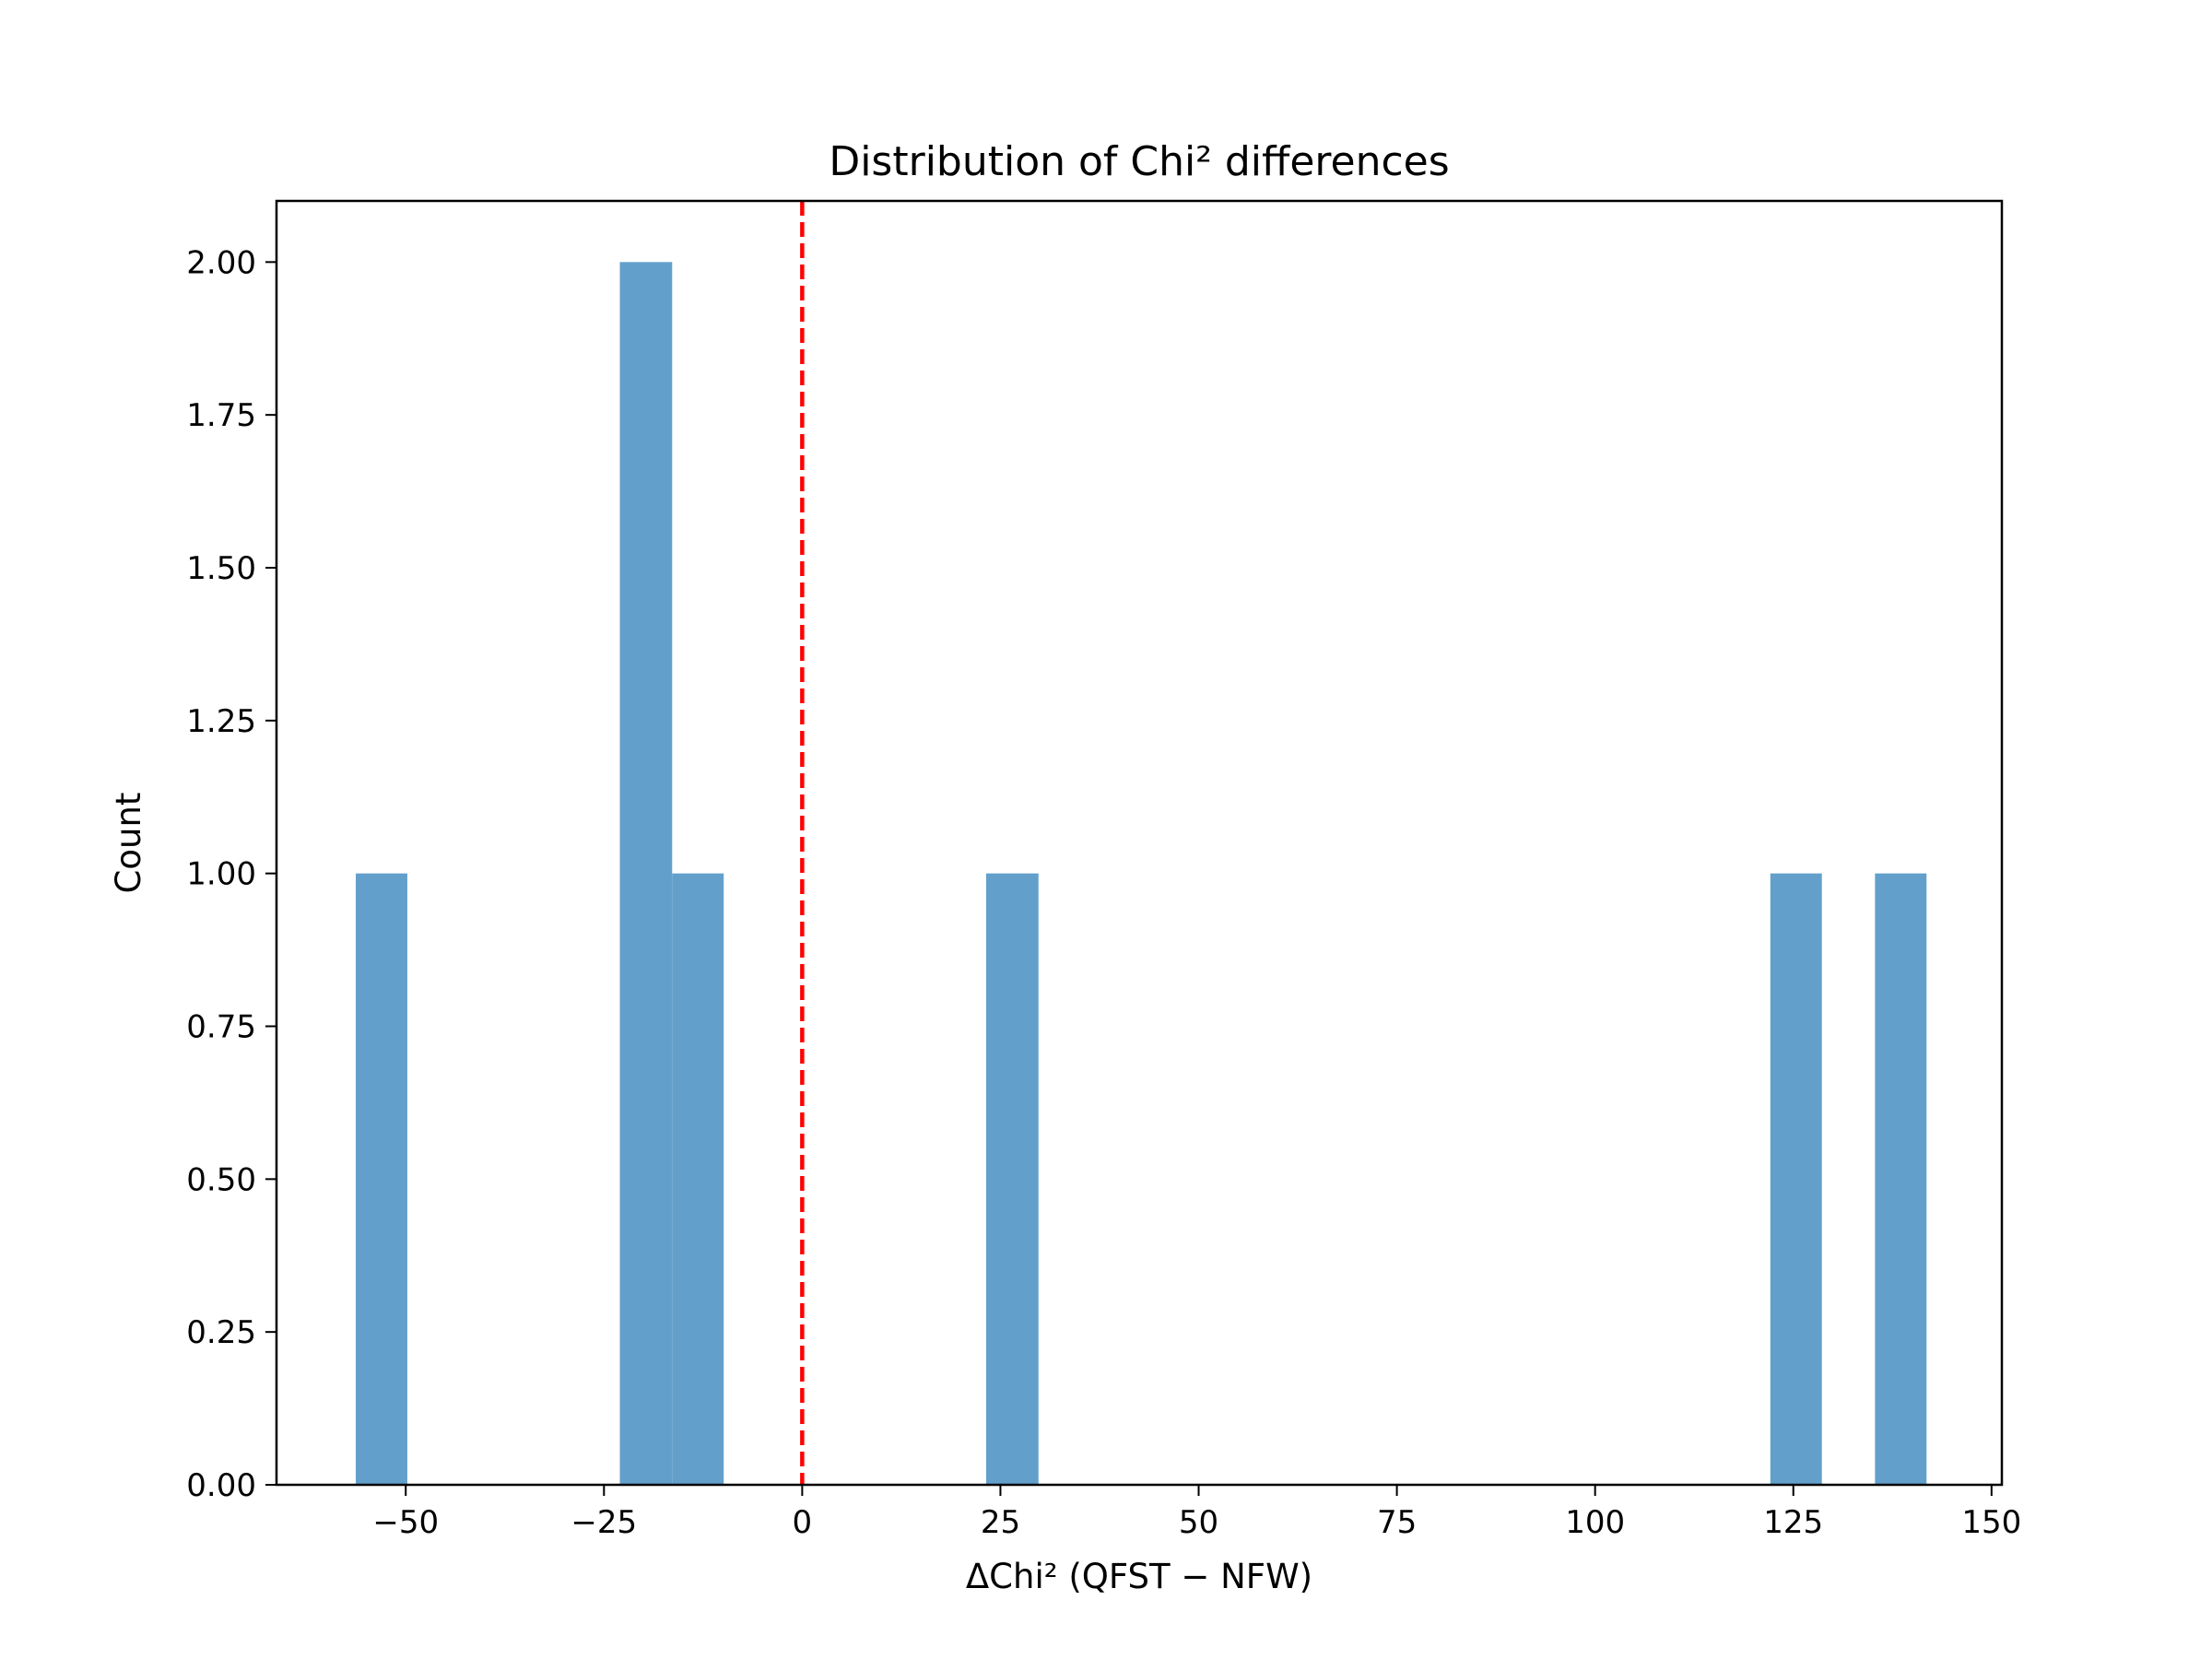  I want to click on y-tick-label: 2.00, so click(221, 262).